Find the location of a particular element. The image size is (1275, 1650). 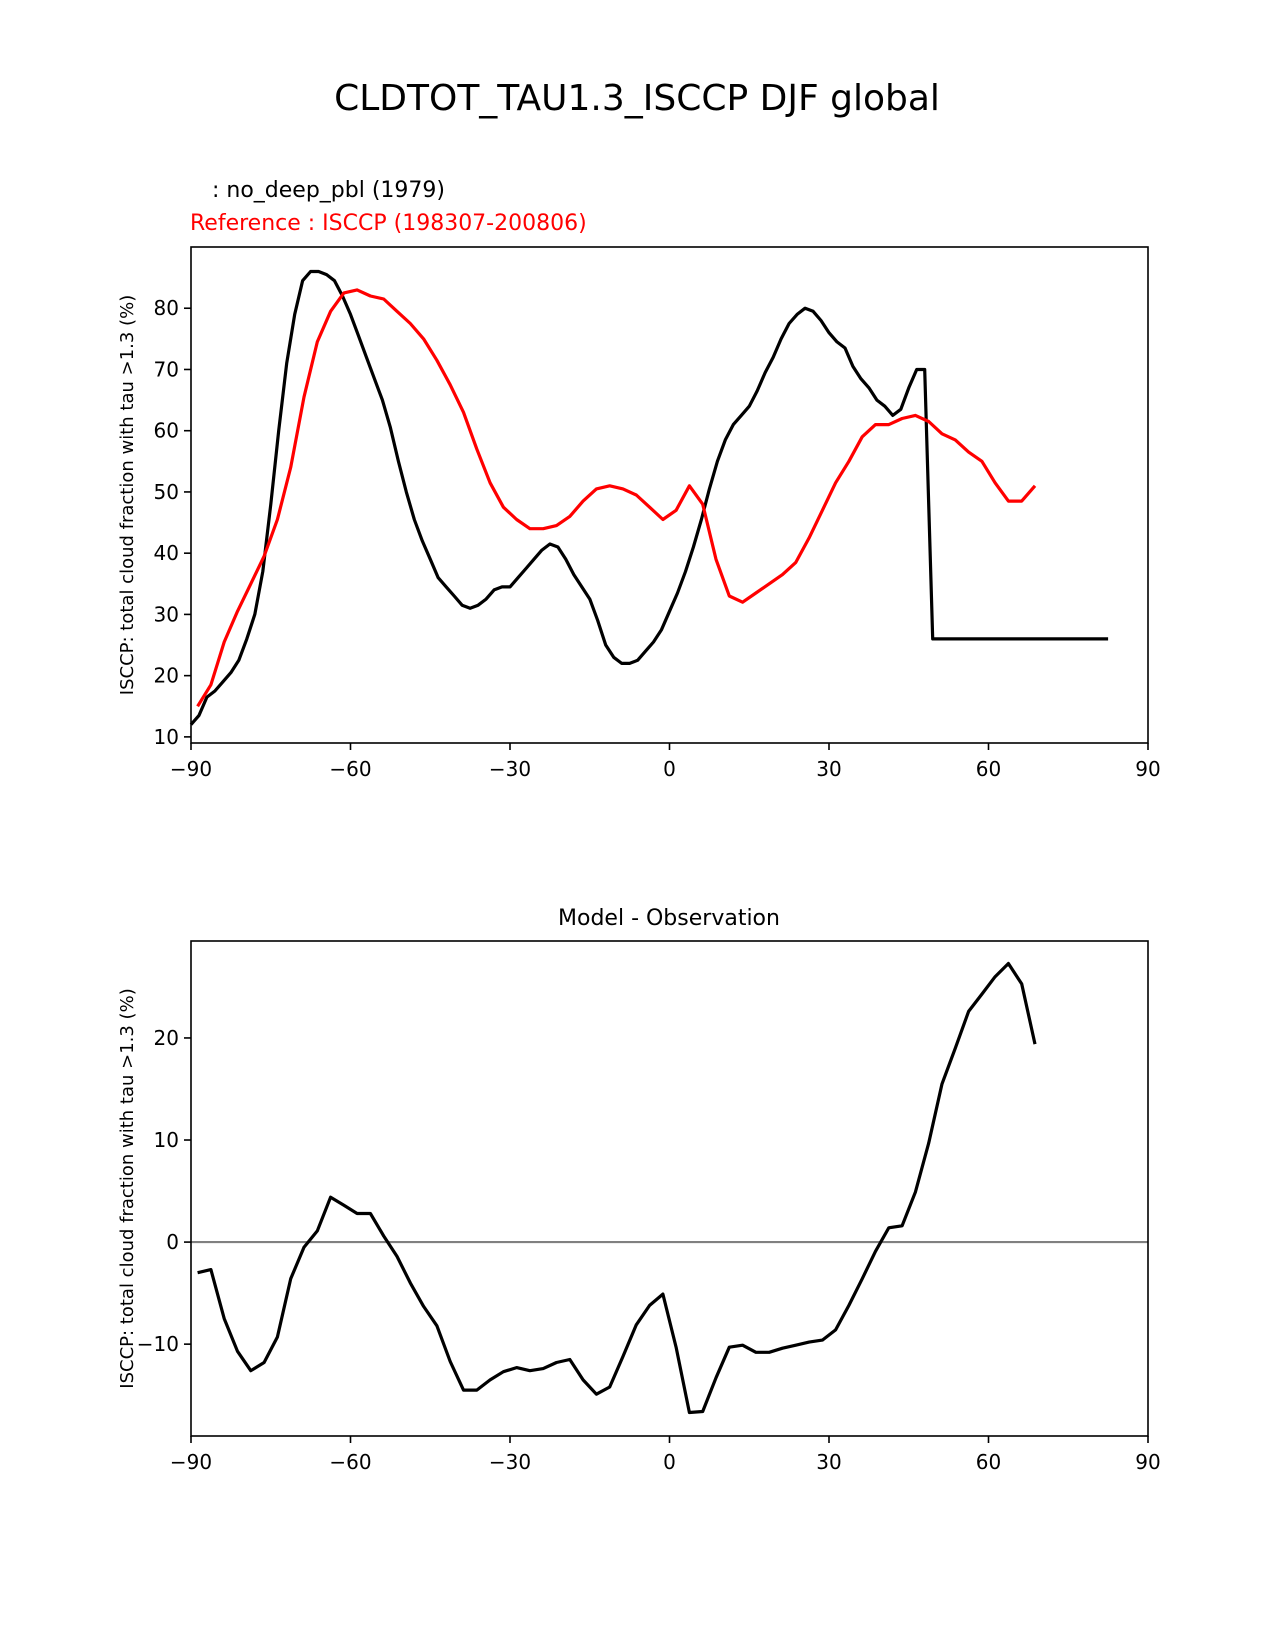

y-tick-label: 60 is located at coordinates (166, 431).